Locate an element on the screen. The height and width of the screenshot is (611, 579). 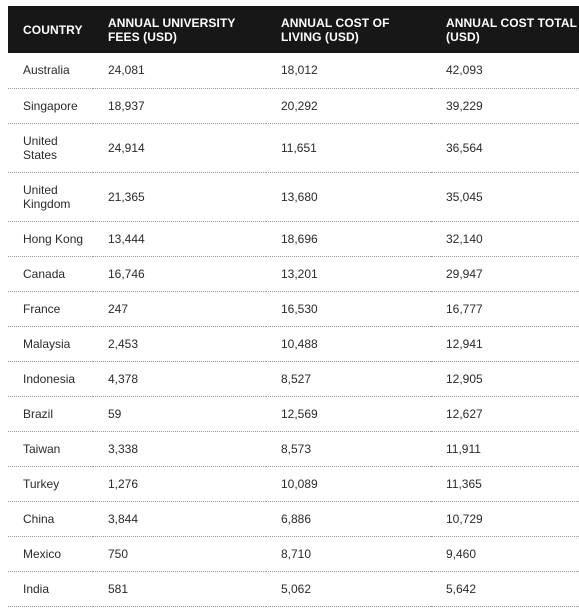
cost-total-cell: 32,140 is located at coordinates (505, 238).